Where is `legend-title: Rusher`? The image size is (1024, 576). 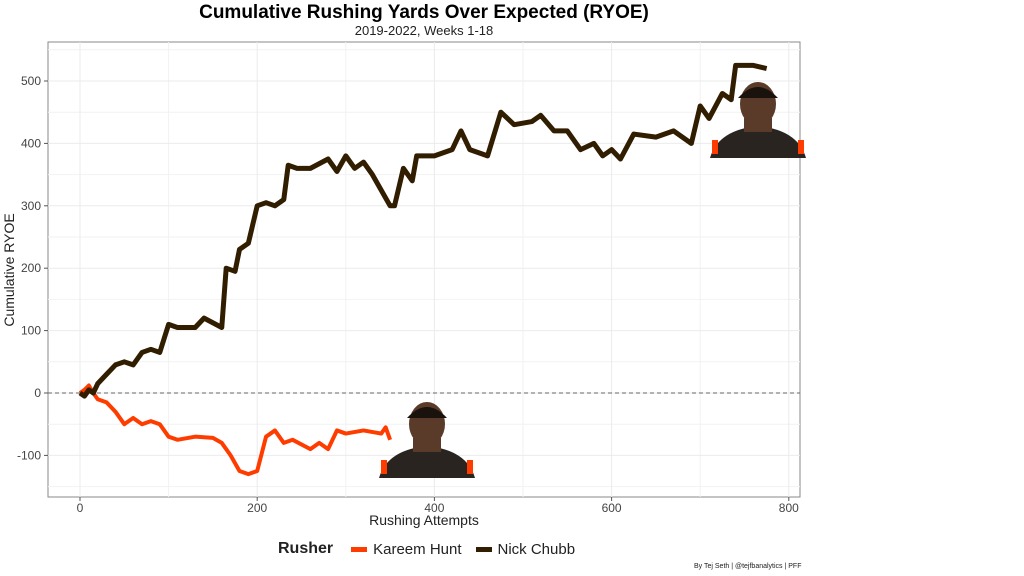 legend-title: Rusher is located at coordinates (306, 548).